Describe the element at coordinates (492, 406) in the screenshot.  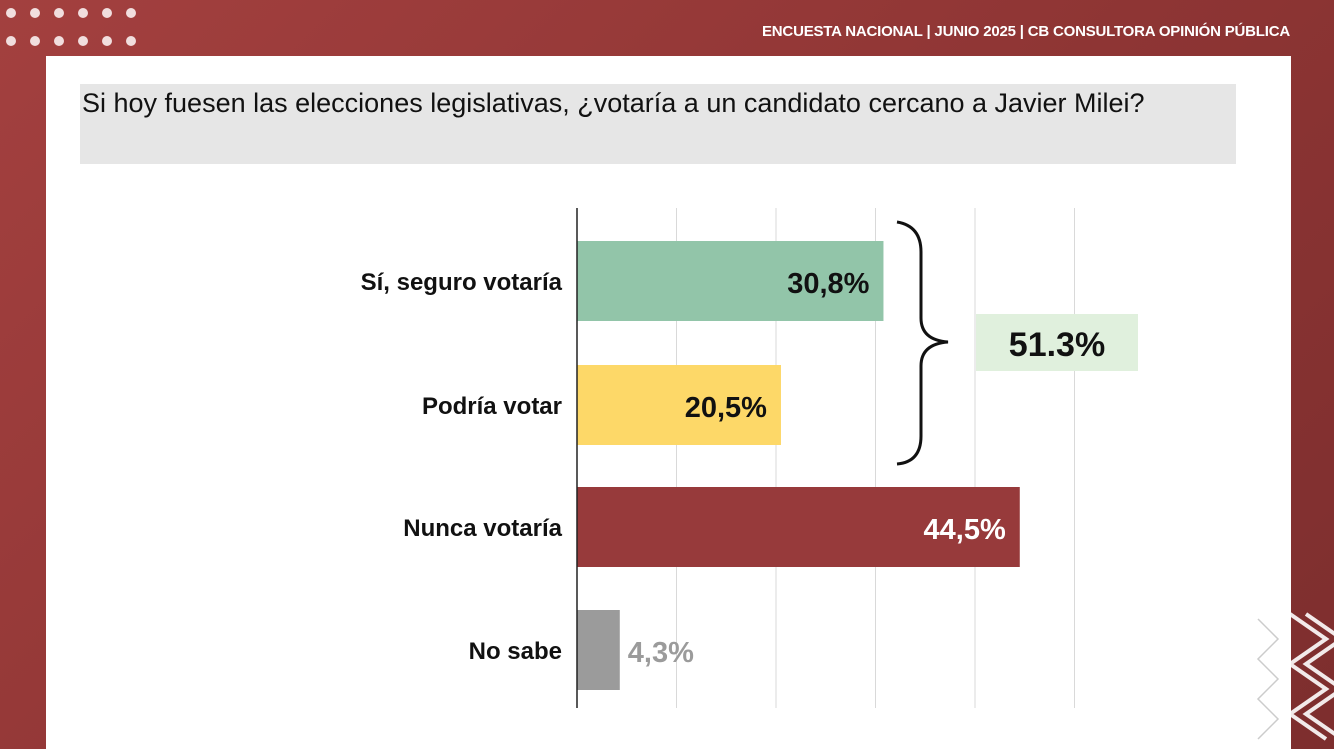
I see `category-label: Podría votar` at that location.